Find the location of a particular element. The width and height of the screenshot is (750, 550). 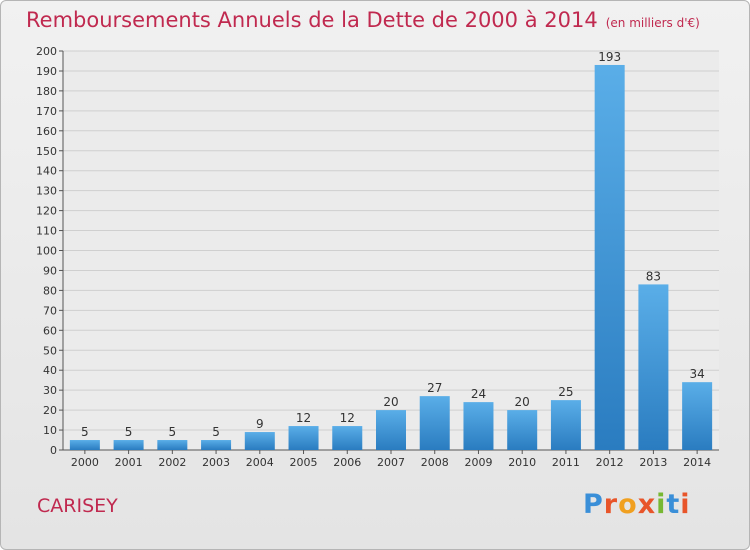

y-tick-label: 140 is located at coordinates (46, 171).